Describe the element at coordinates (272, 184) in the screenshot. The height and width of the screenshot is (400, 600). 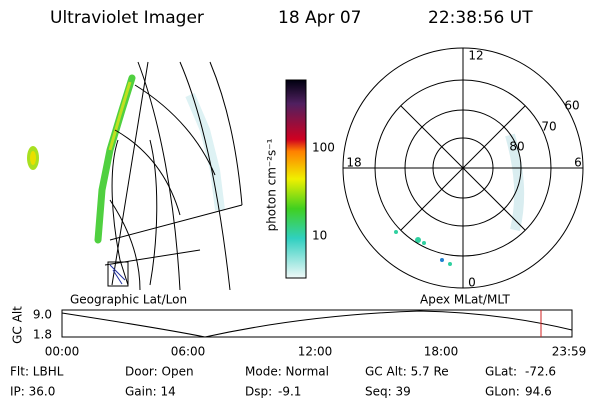
I see `colorbar-label: photon cm⁻²s⁻¹` at that location.